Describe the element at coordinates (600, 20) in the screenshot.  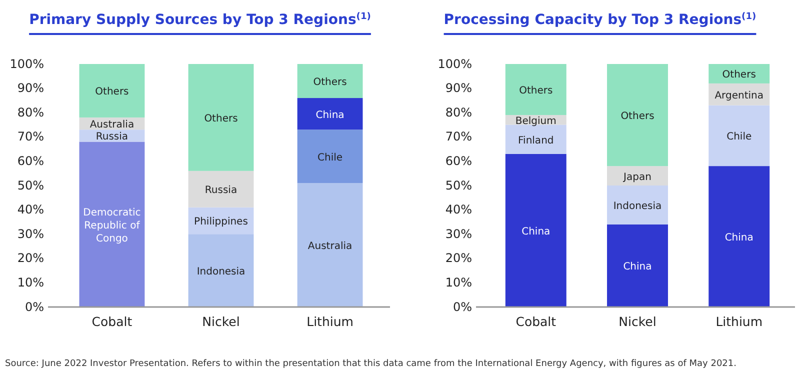
I see `chart-title: Processing Capacity by Top 3 Regions$^{(1)}$` at that location.